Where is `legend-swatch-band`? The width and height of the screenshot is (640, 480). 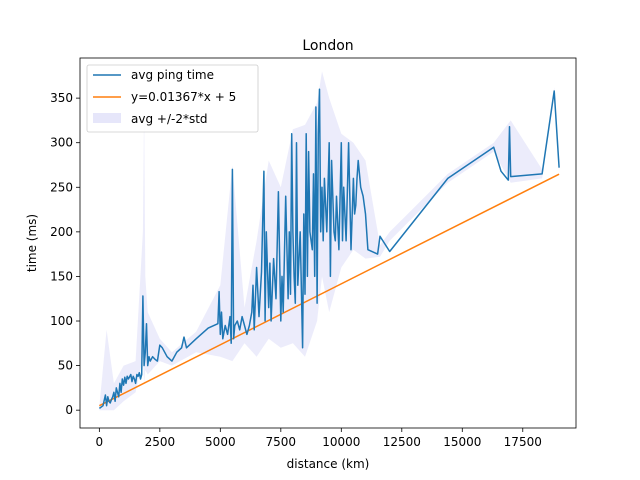 legend-swatch-band is located at coordinates (107, 118).